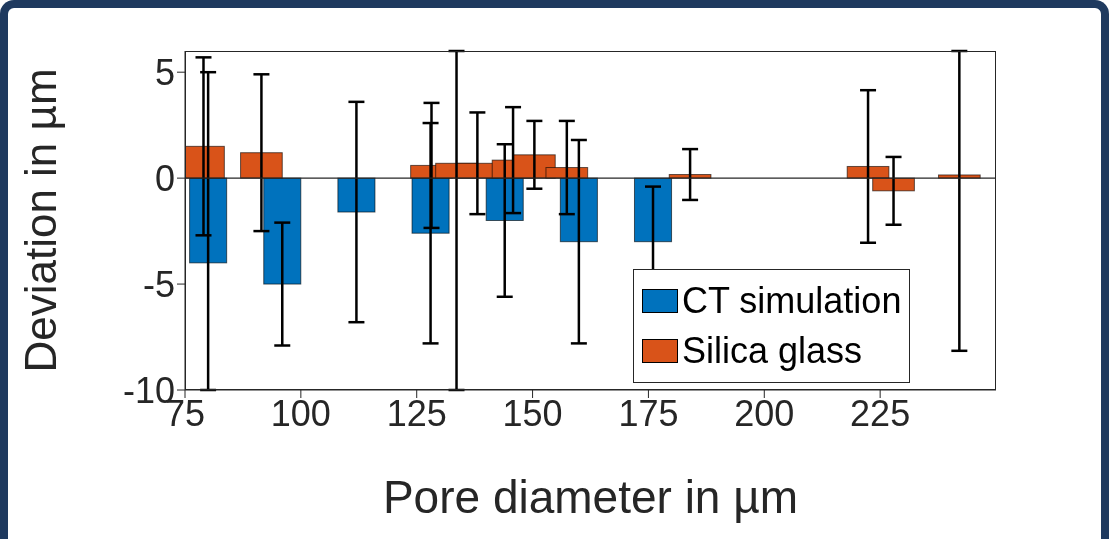 The height and width of the screenshot is (539, 1109). I want to click on y-tick-label: 5, so click(164, 72).